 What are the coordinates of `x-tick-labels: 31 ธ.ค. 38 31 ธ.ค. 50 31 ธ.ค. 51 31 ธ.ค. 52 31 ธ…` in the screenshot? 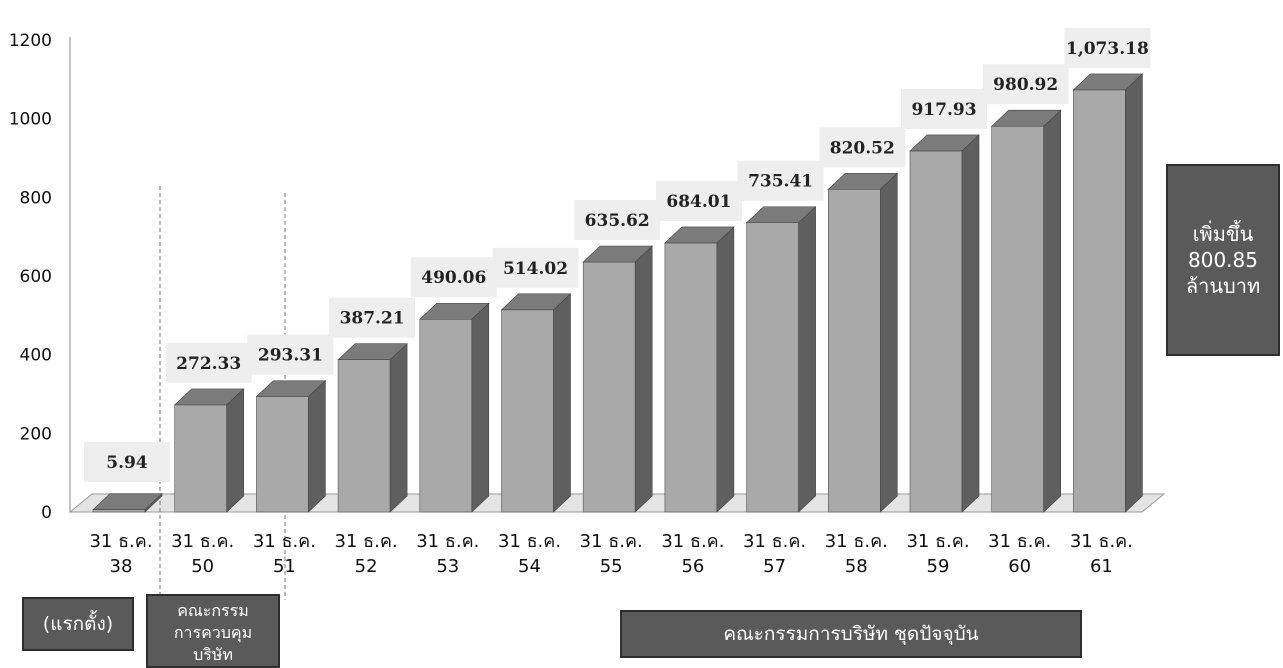 It's located at (611, 554).